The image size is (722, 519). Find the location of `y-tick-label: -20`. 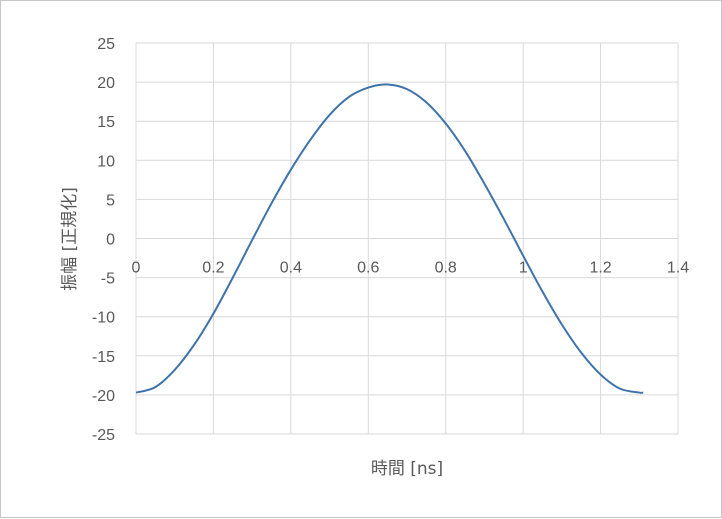

y-tick-label: -20 is located at coordinates (103, 396).